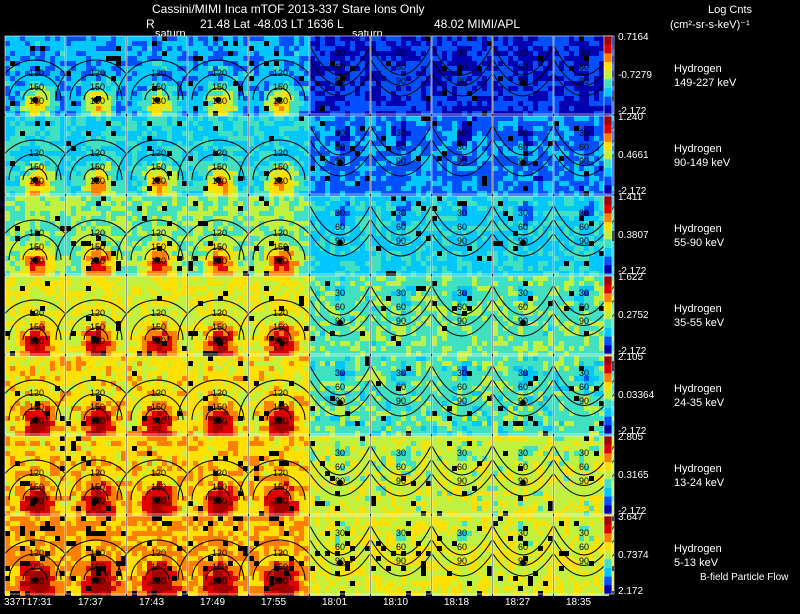  I want to click on colorbar-mid-label: 0.3807, so click(633, 235).